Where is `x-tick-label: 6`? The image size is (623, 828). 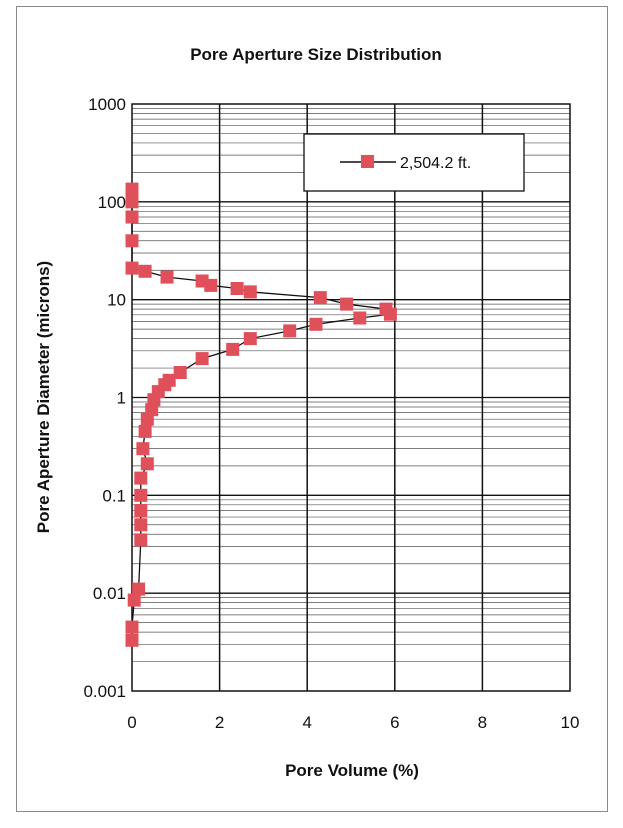
x-tick-label: 6 is located at coordinates (394, 722).